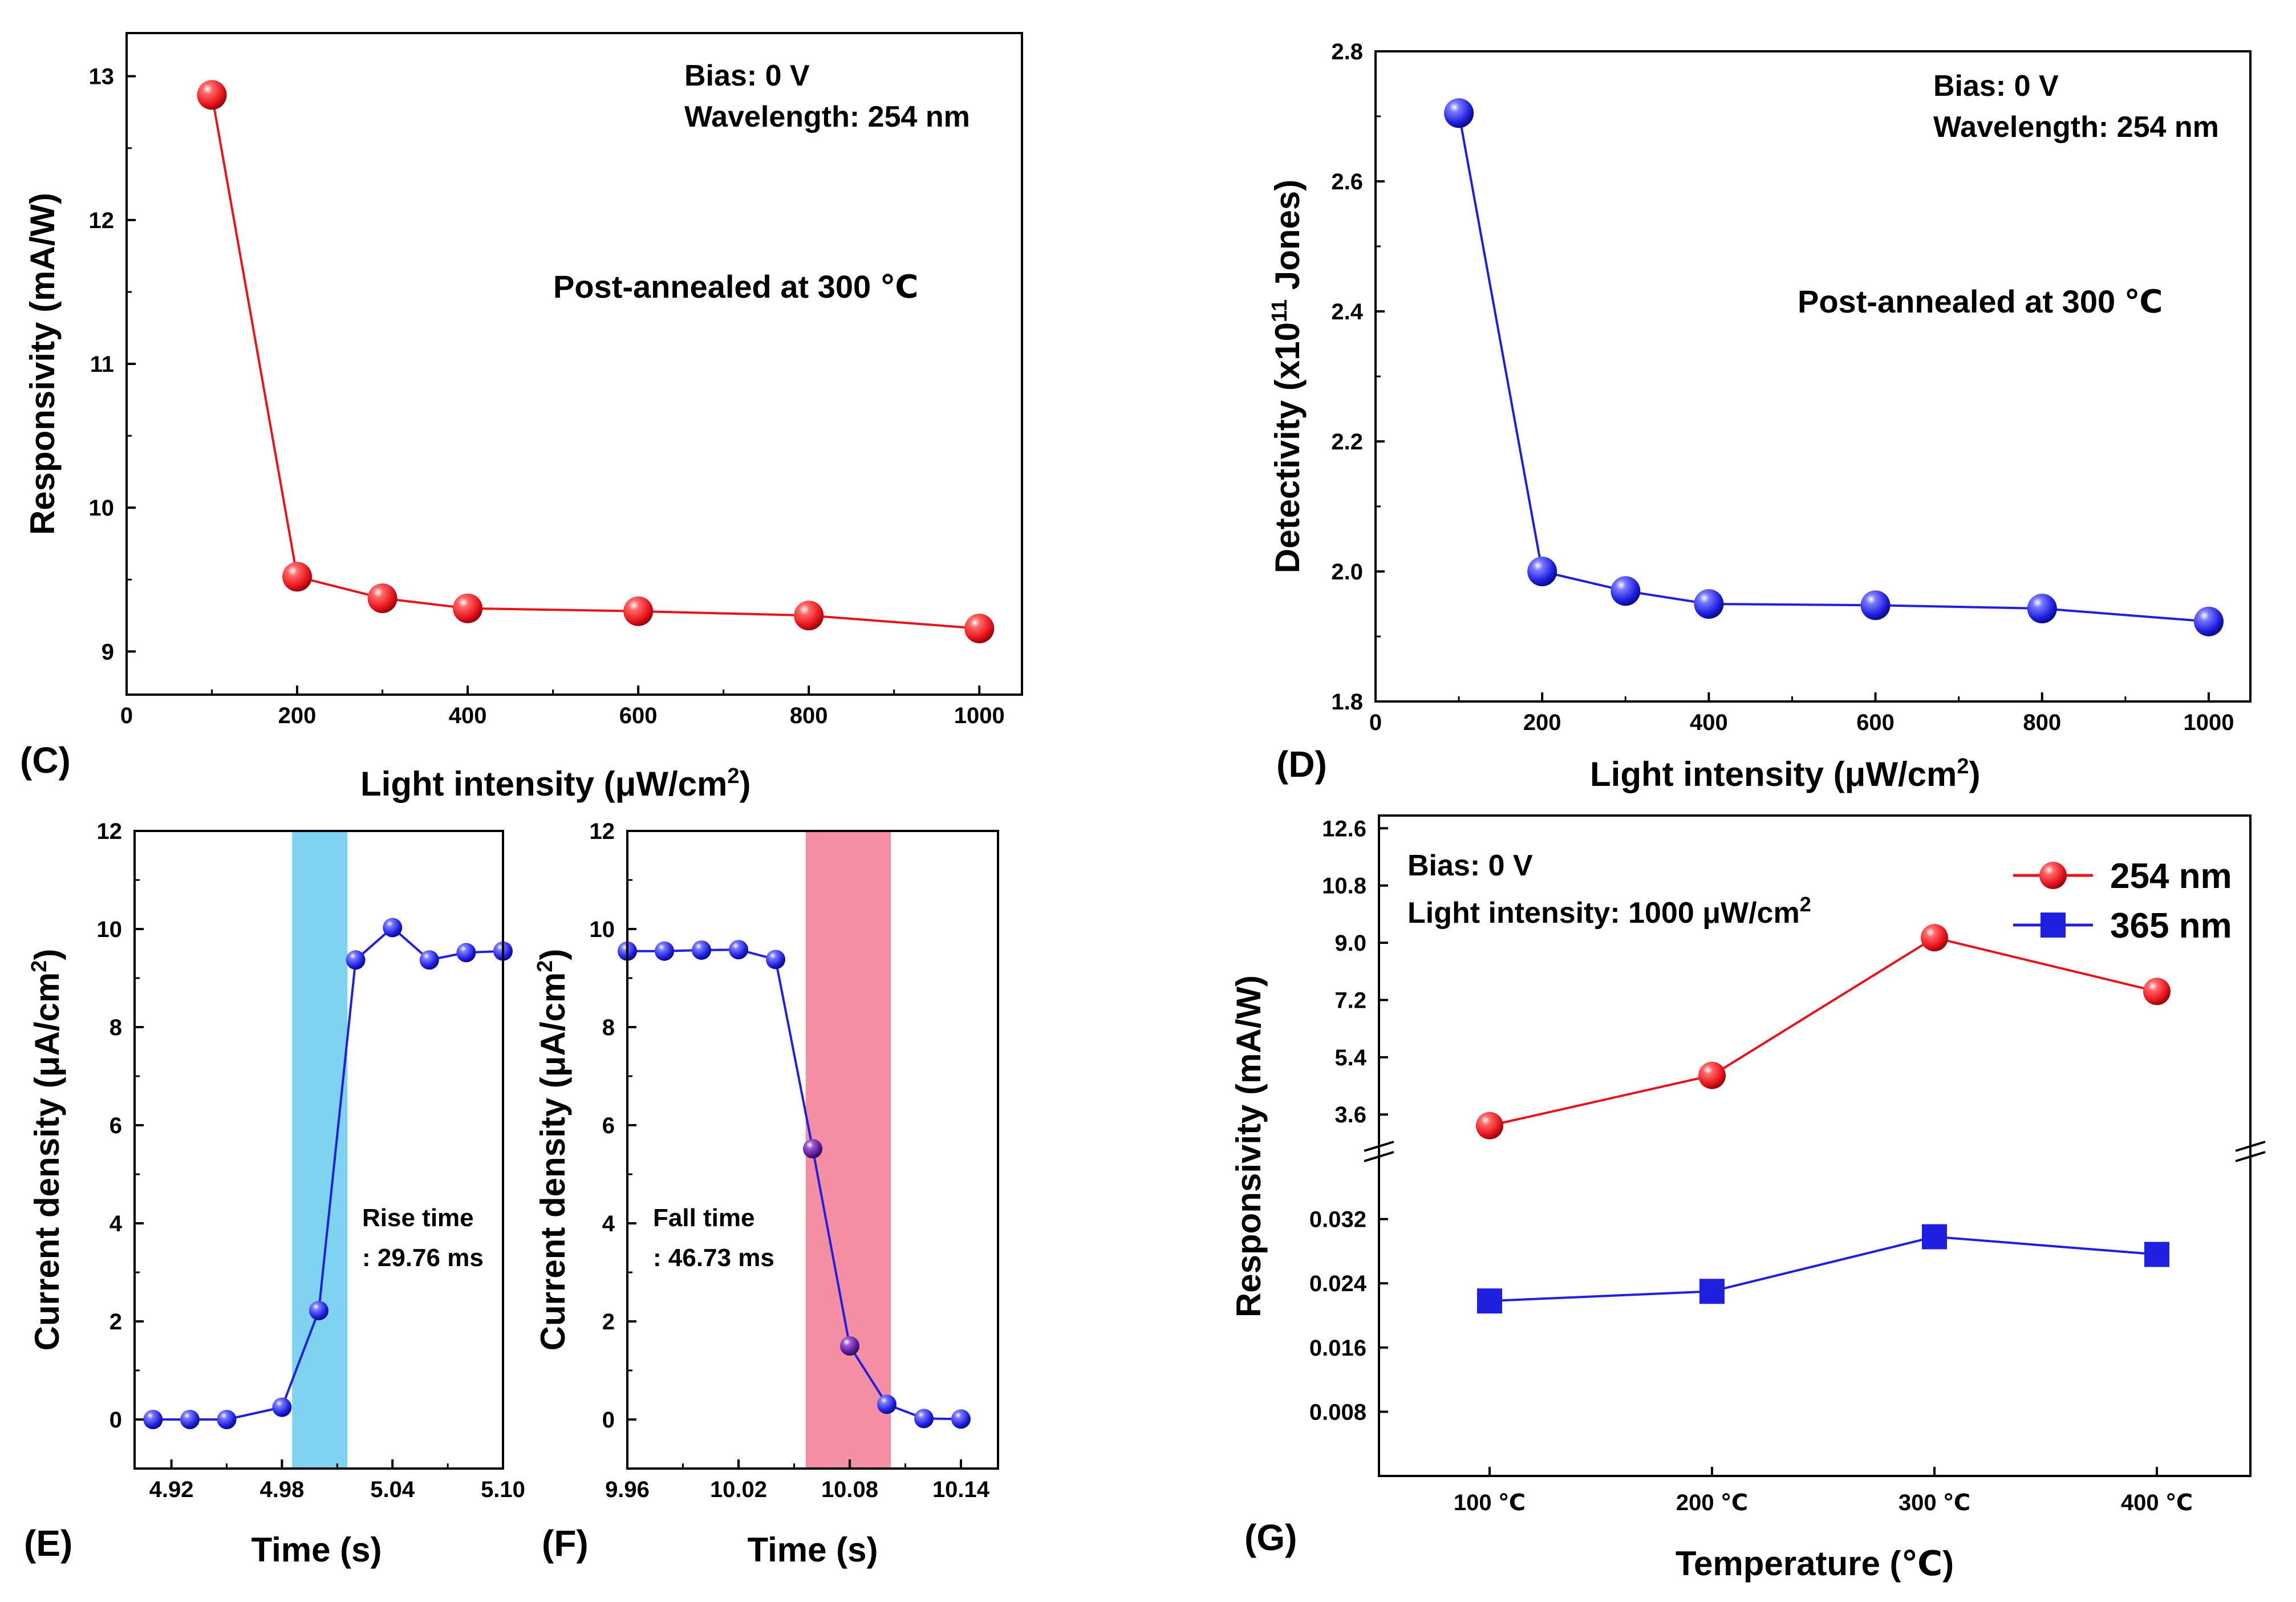  What do you see at coordinates (1981, 301) in the screenshot?
I see `annotation-anneal-D: Post-annealed at 300 ℃` at bounding box center [1981, 301].